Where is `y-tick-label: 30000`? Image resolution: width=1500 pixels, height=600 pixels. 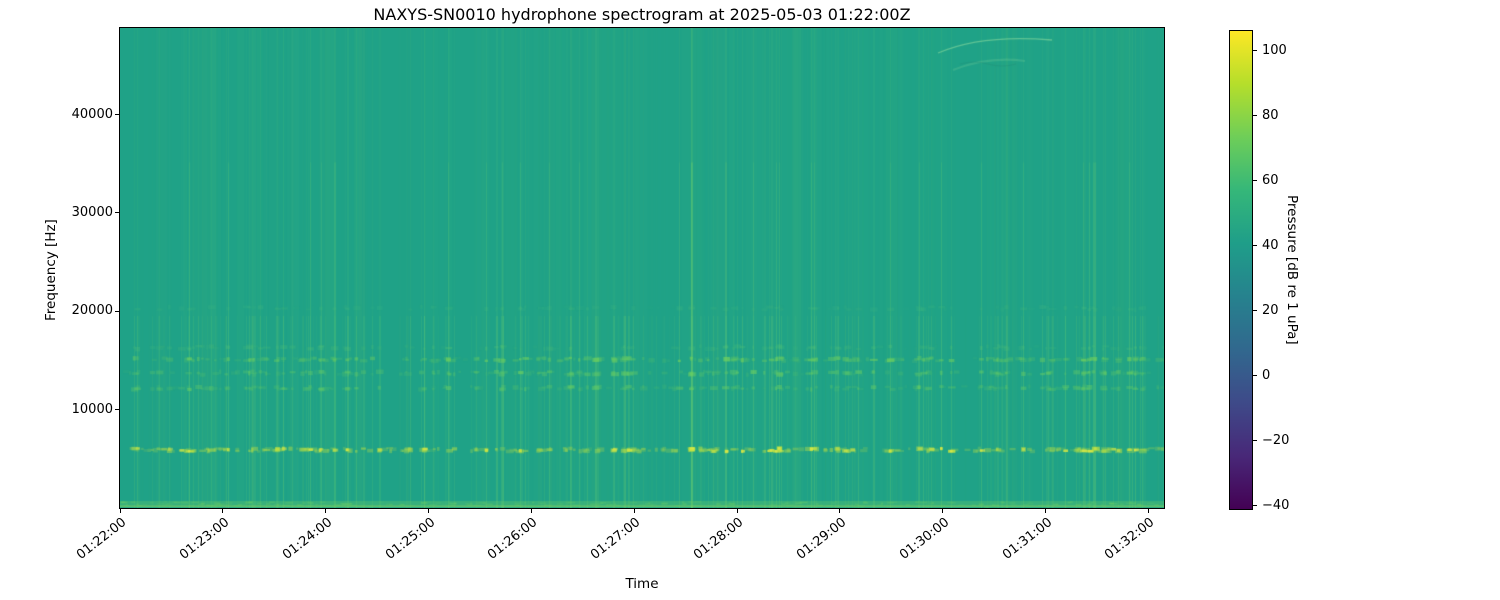
y-tick-label: 30000 is located at coordinates (92, 212).